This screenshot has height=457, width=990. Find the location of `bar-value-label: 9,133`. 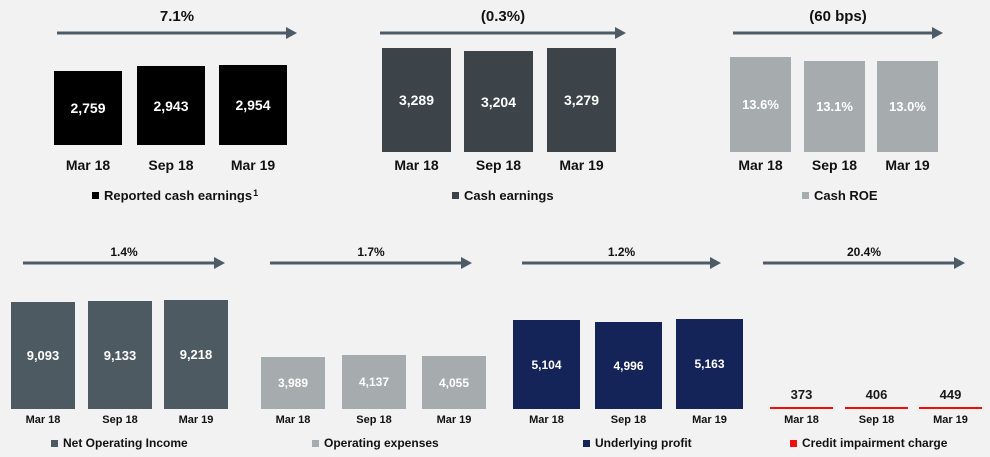

bar-value-label: 9,133 is located at coordinates (120, 355).